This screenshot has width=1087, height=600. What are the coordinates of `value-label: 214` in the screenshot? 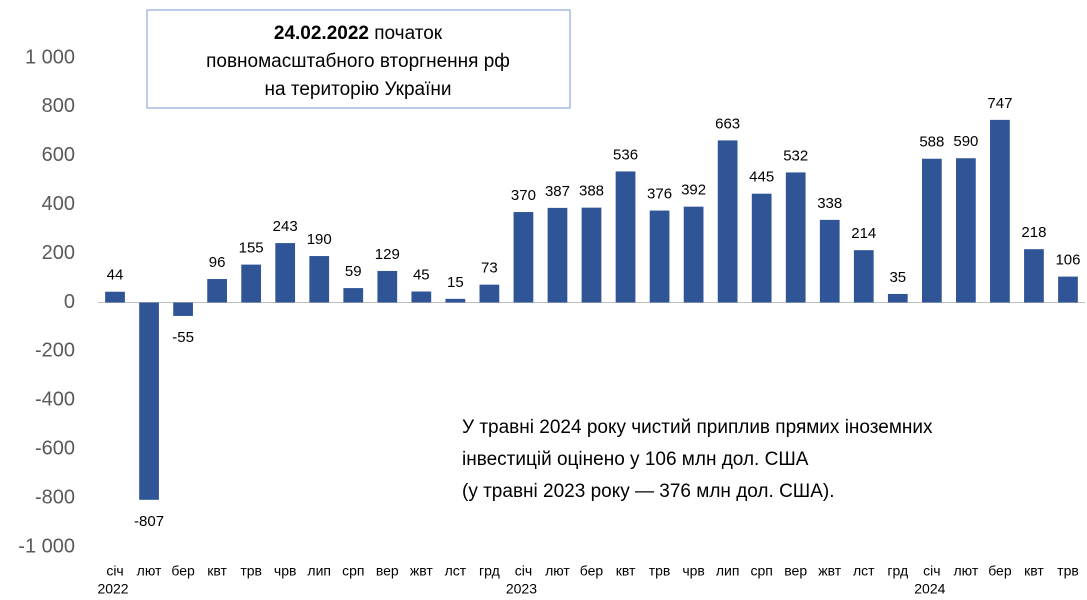 It's located at (863, 233).